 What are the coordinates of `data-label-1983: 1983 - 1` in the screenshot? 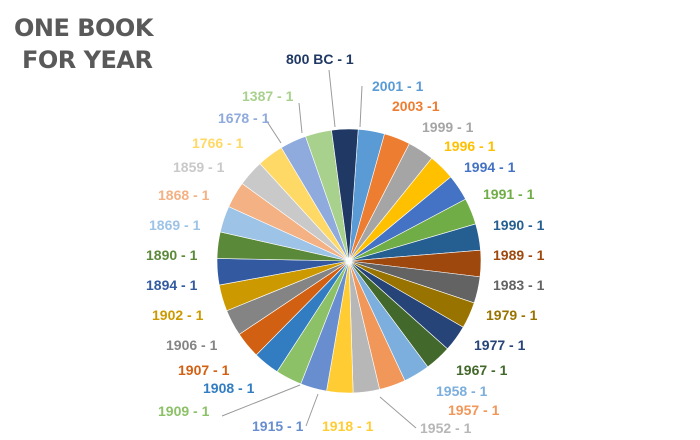 It's located at (519, 285).